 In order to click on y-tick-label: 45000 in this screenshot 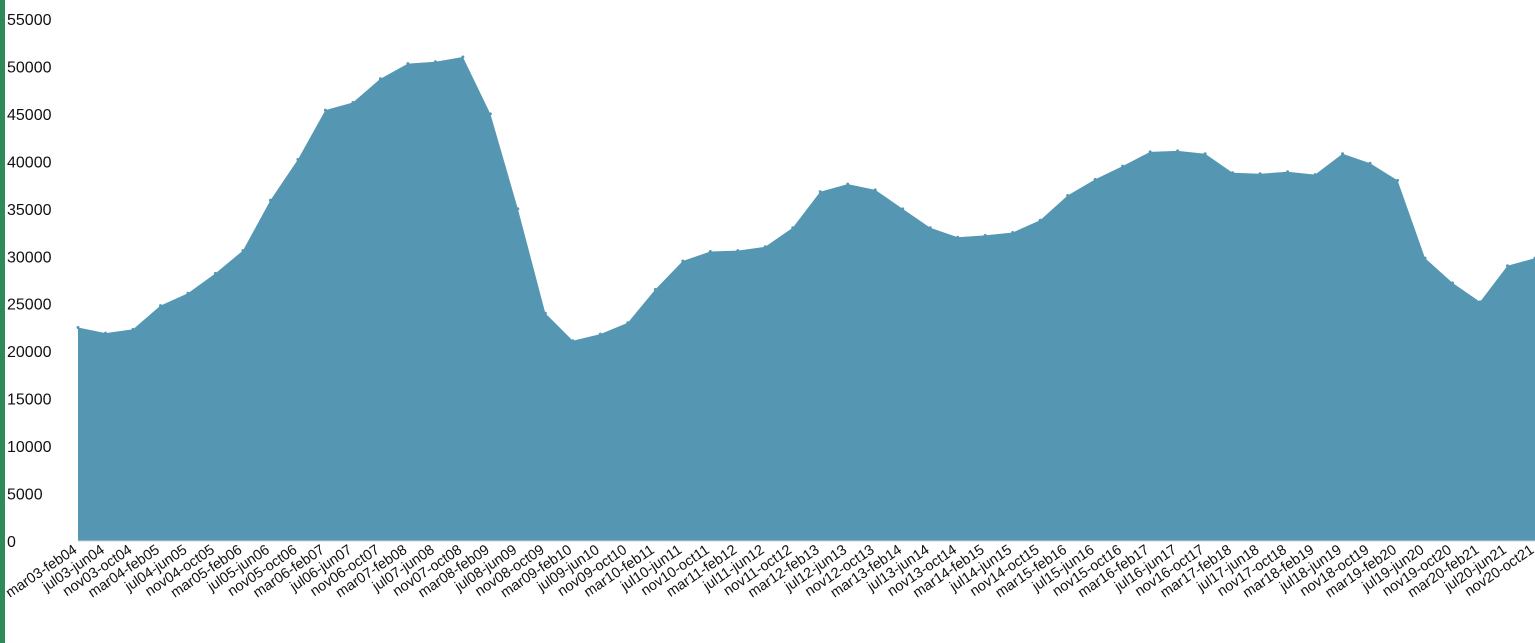, I will do `click(29, 115)`.